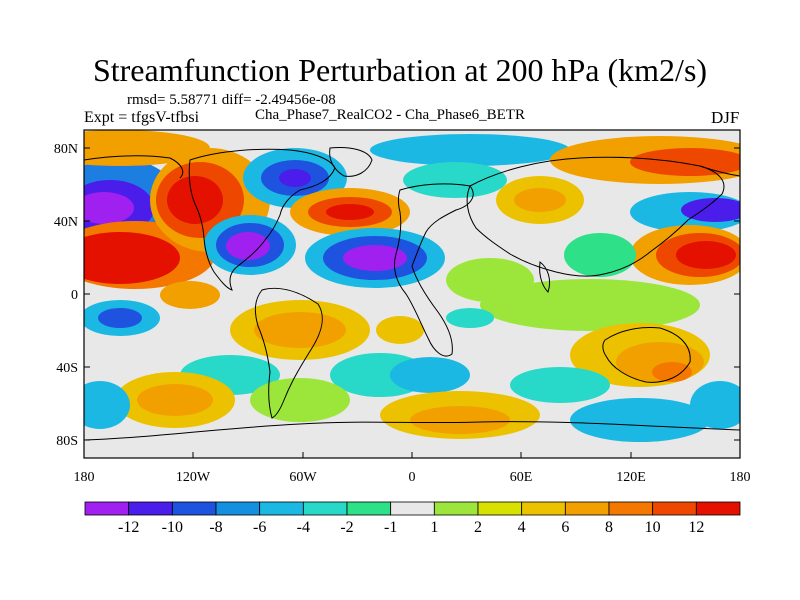 This screenshot has height=600, width=800. I want to click on colorbar-label: -10, so click(172, 527).